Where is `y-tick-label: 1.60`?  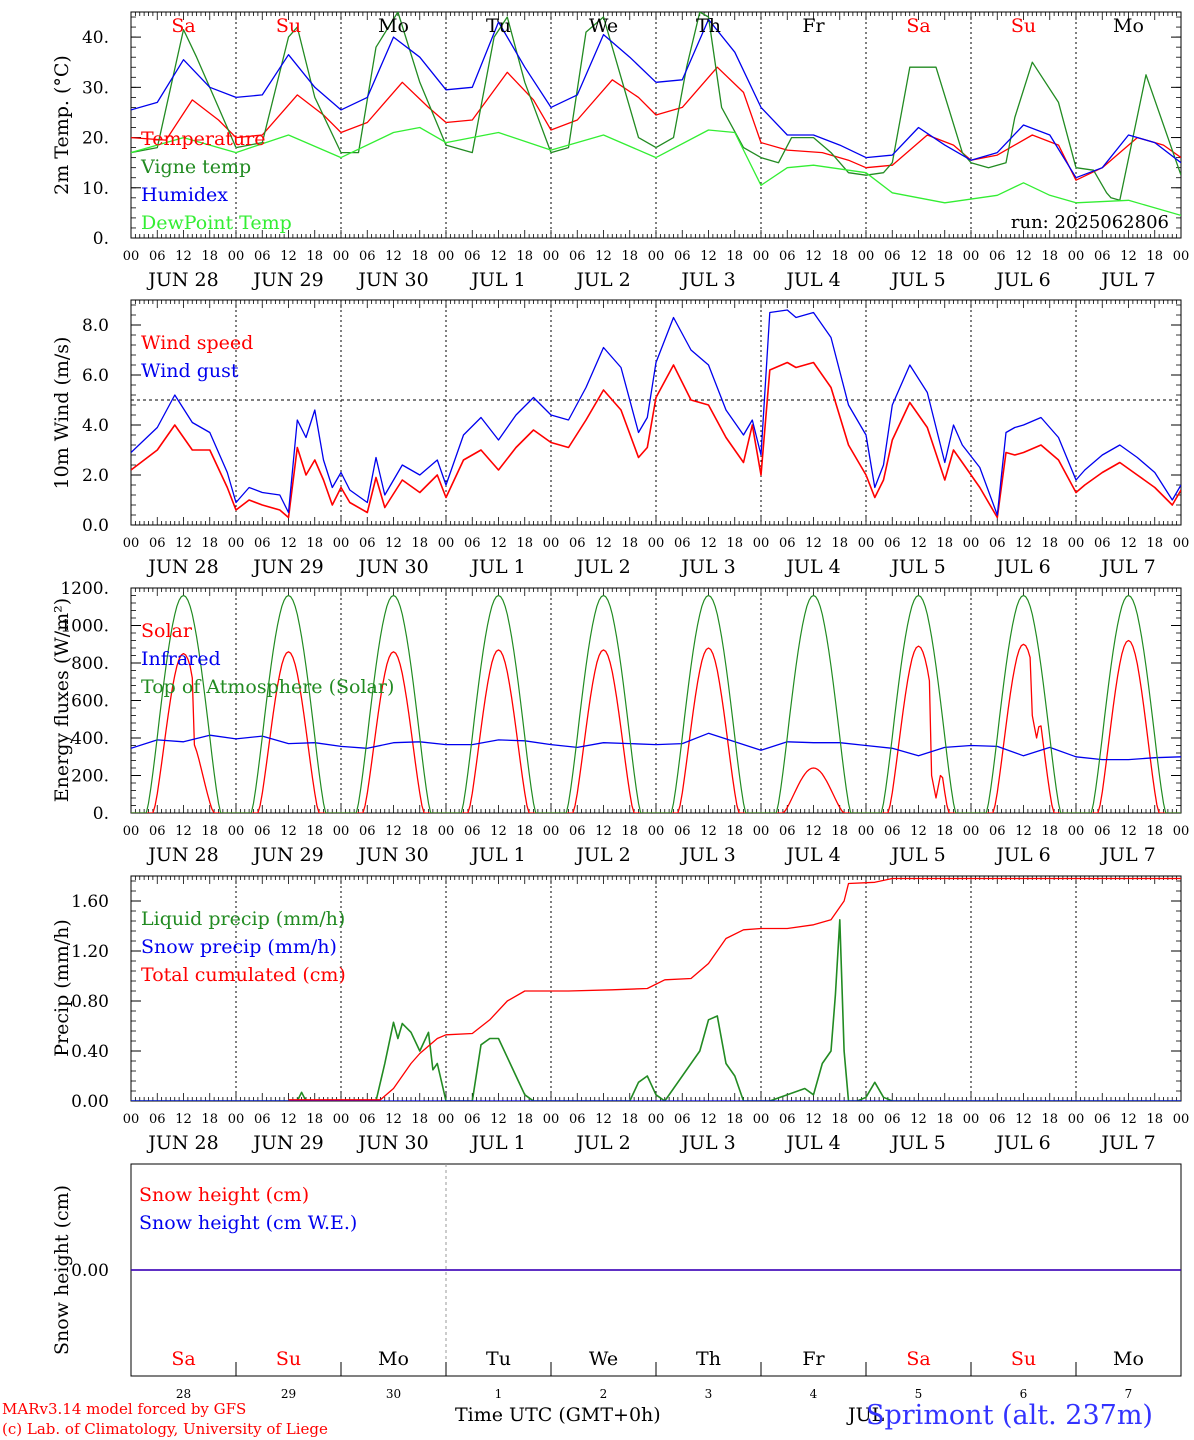
y-tick-label: 1.60 is located at coordinates (90, 902).